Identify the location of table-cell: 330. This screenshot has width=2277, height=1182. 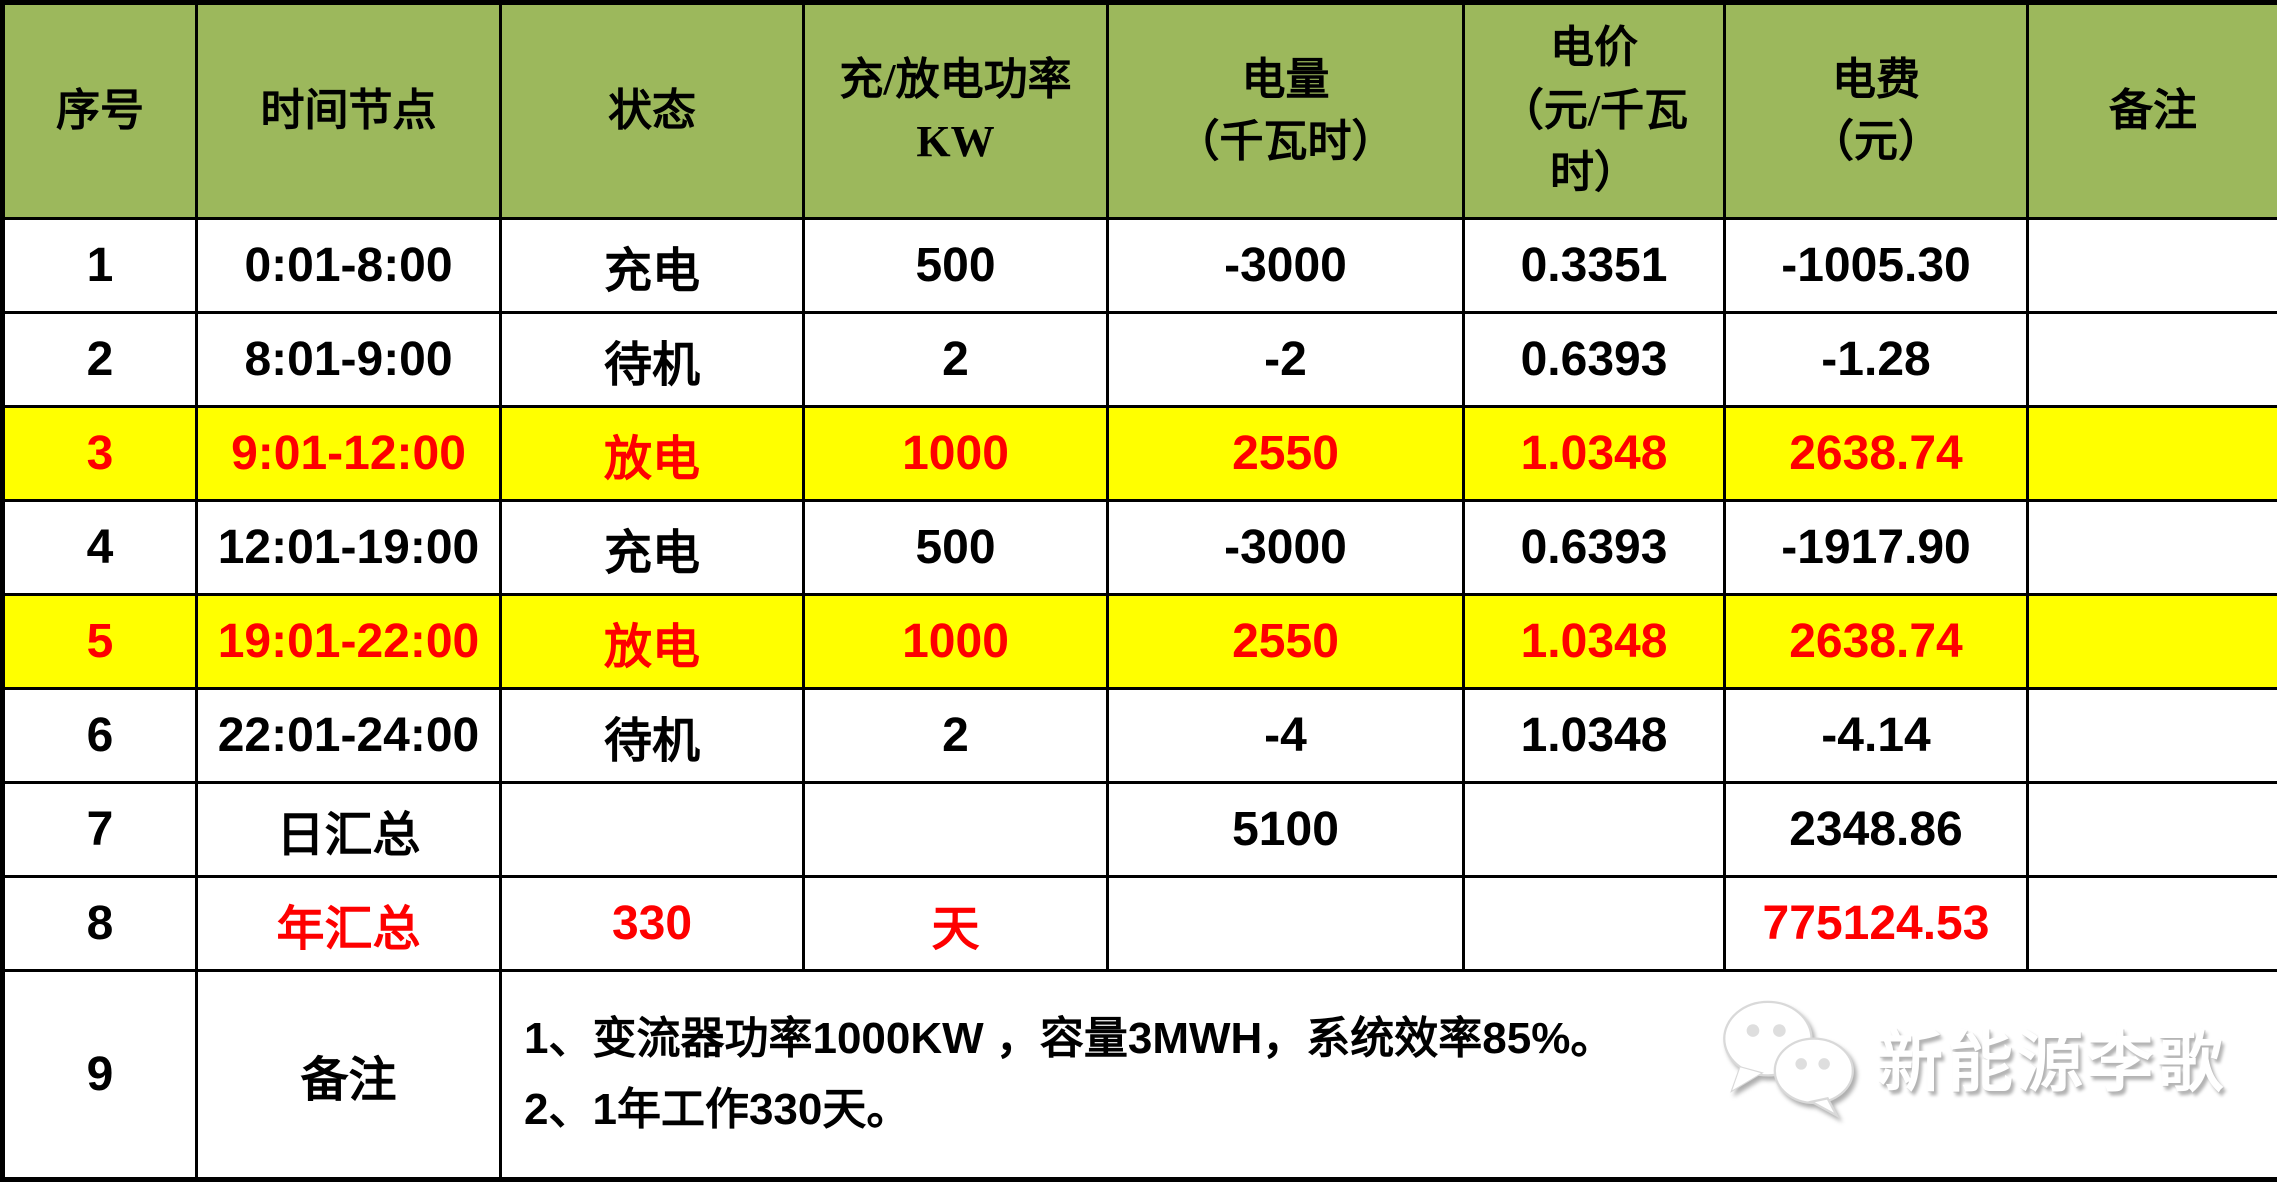
(652, 924).